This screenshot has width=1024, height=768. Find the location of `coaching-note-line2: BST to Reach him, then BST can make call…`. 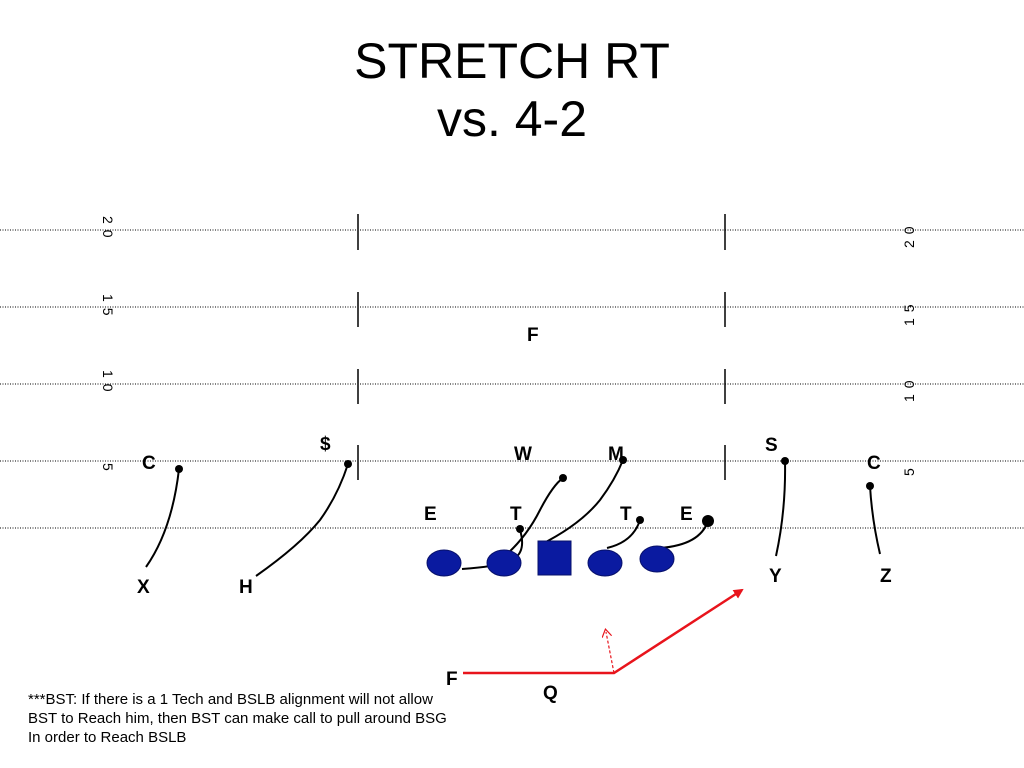

coaching-note-line2: BST to Reach him, then BST can make call… is located at coordinates (237, 718).